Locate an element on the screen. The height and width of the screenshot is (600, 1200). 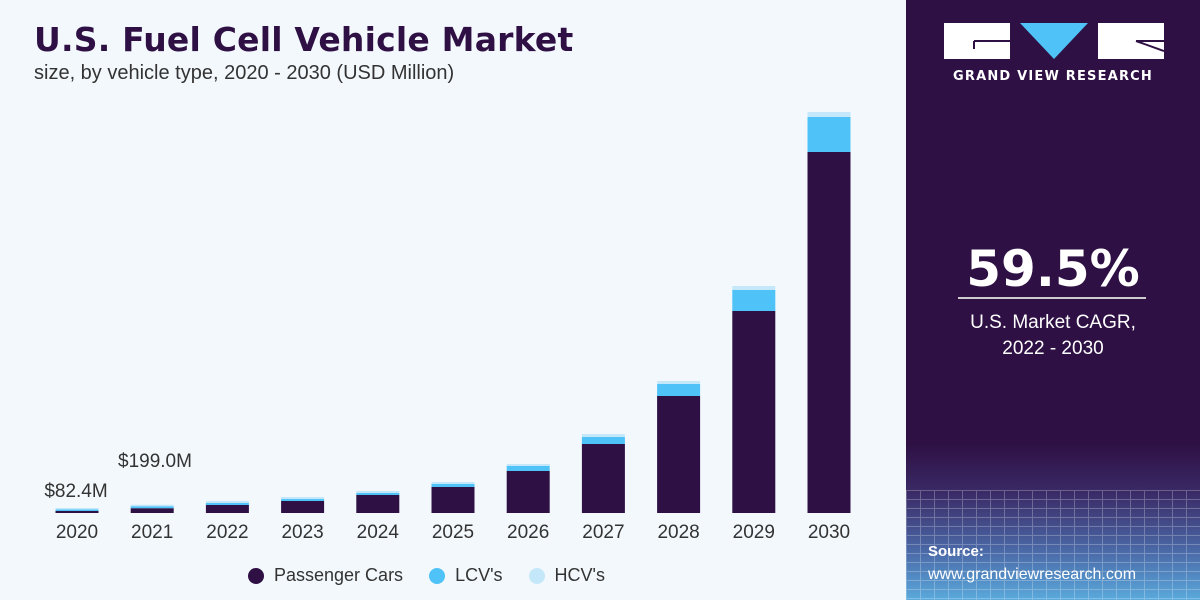
legend-item-passenger-cars: Passenger Cars is located at coordinates (325, 575).